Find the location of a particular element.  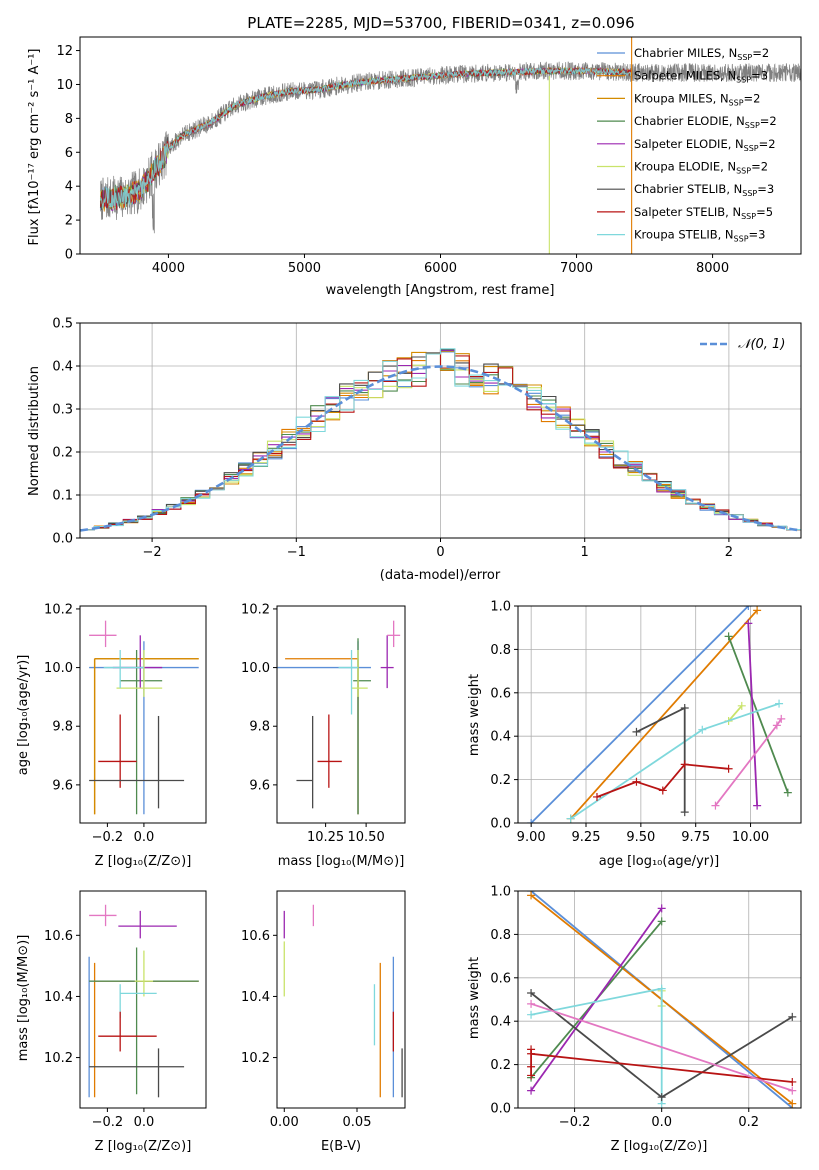

x-tick-label: 7000 is located at coordinates (576, 268).